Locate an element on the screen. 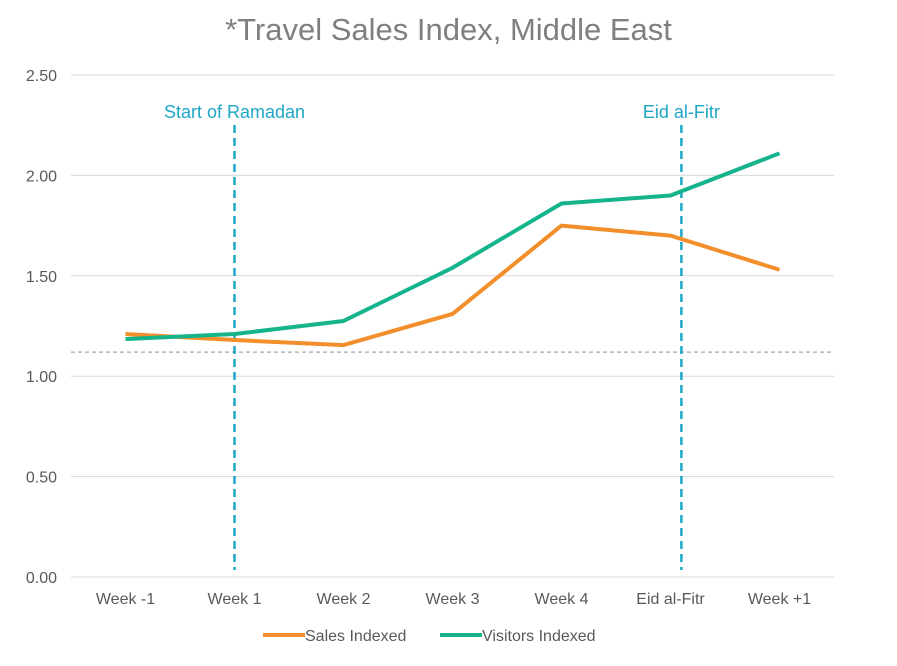 Image resolution: width=897 pixels, height=666 pixels. x-tick-label: Week +1 is located at coordinates (779, 599).